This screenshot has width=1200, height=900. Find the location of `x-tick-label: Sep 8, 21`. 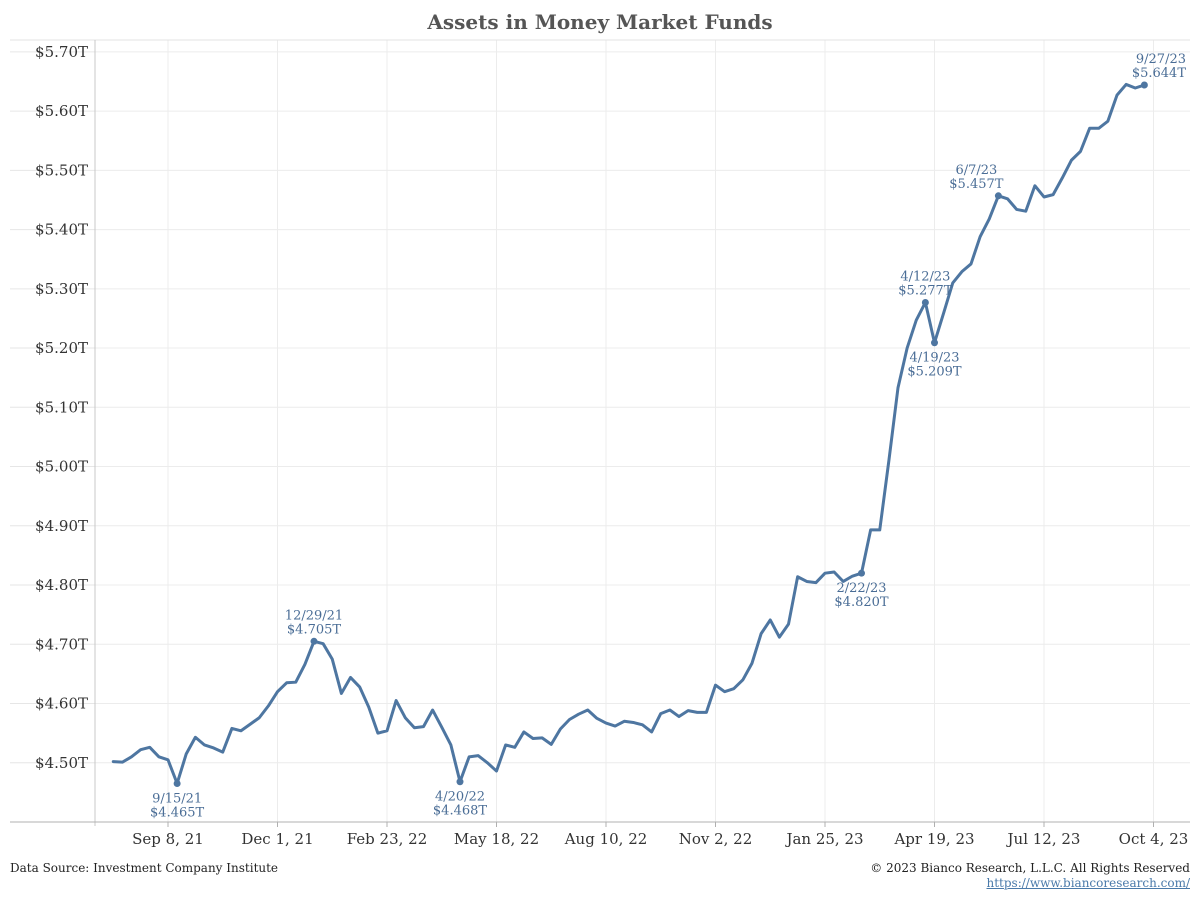

x-tick-label: Sep 8, 21 is located at coordinates (168, 839).